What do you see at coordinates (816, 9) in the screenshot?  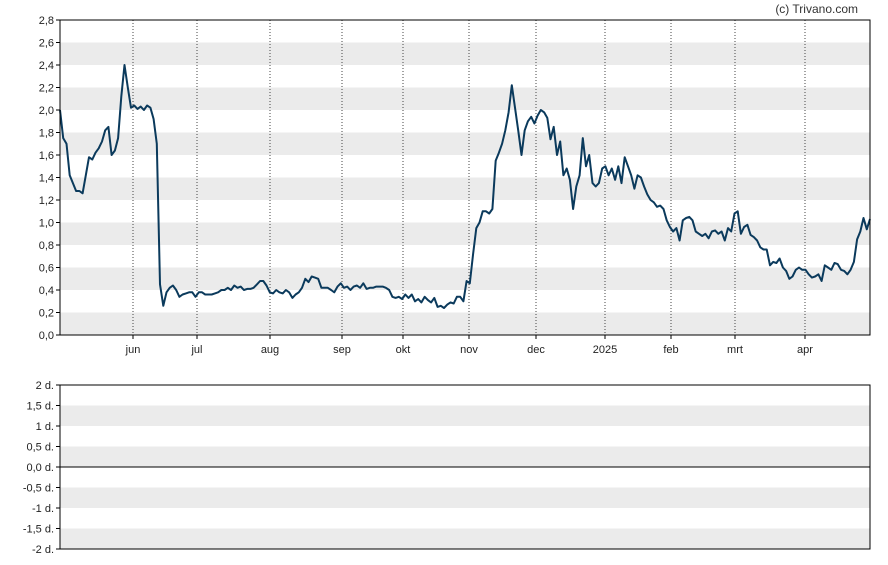 I see `copyright-label: (c) Trivano.com` at bounding box center [816, 9].